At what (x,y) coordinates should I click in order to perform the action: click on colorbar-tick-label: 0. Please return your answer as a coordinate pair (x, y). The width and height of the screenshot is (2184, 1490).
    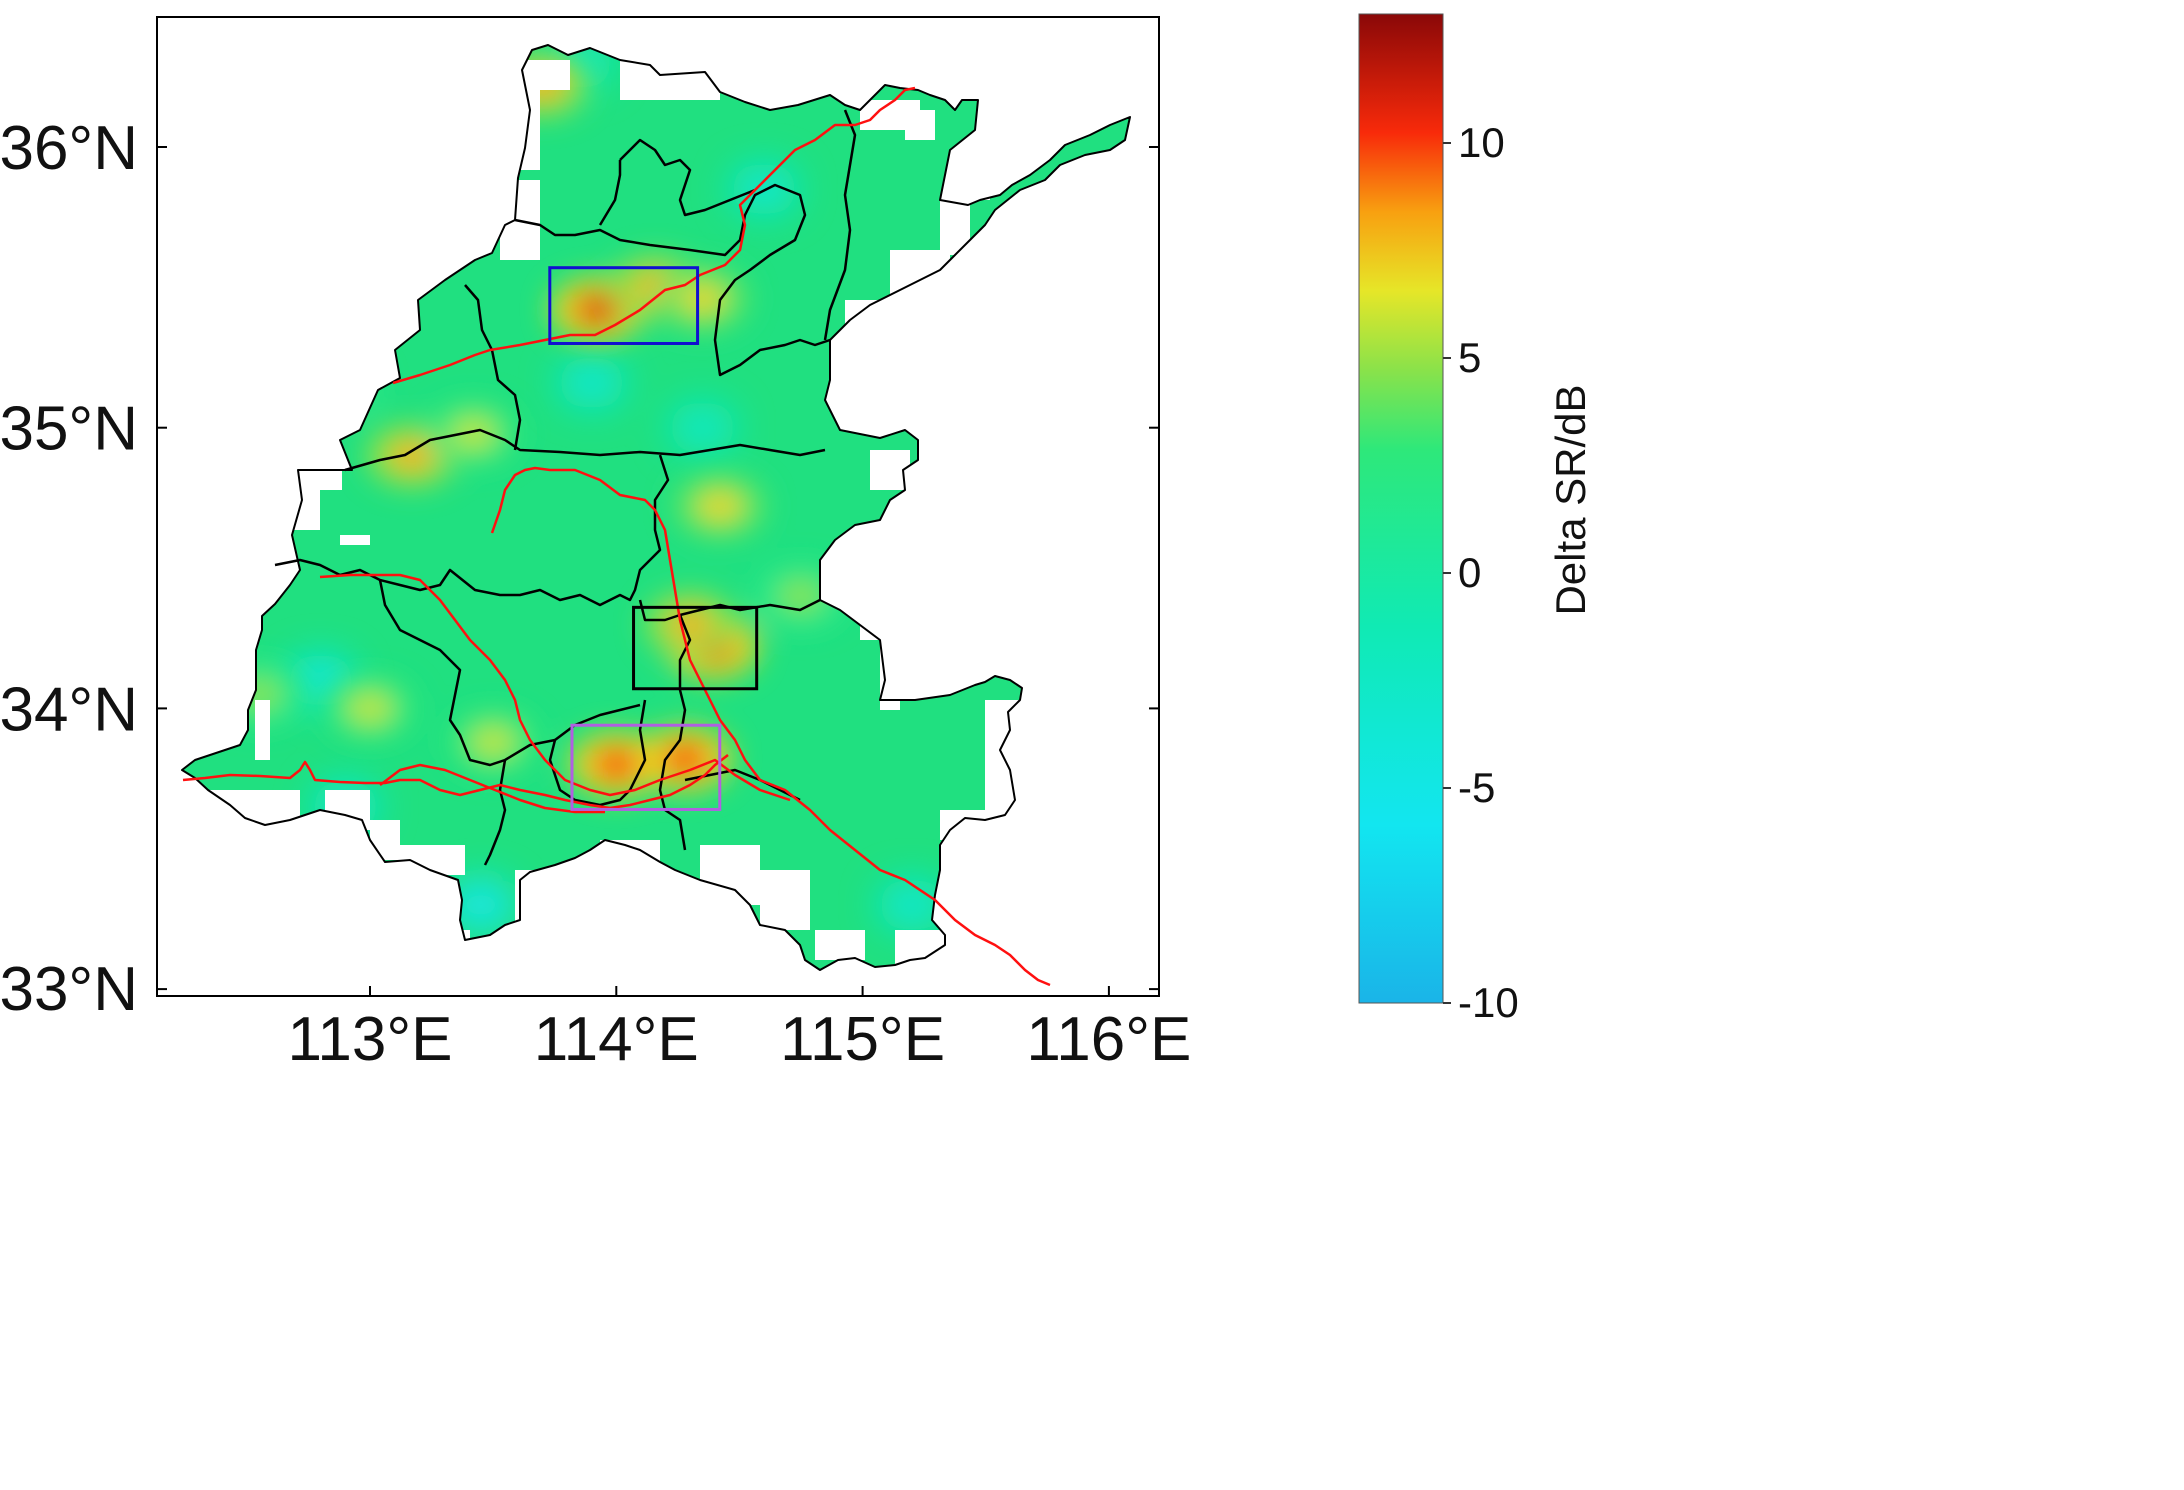
    Looking at the image, I should click on (1469, 572).